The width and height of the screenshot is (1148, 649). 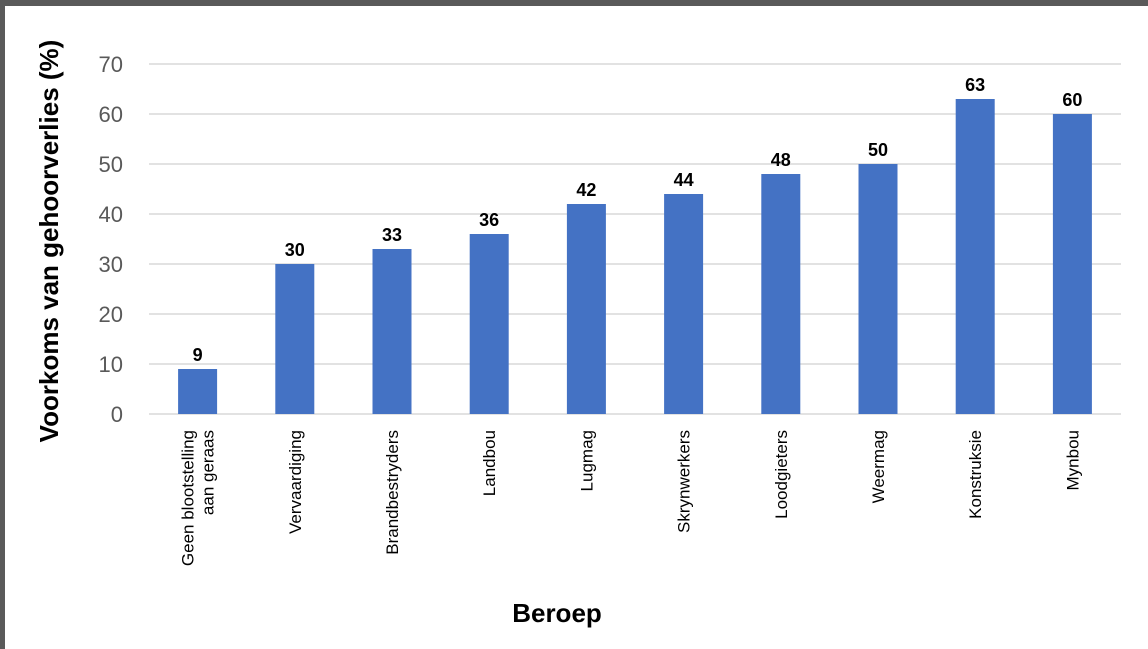 I want to click on y-tick-label: 40, so click(x=111, y=214).